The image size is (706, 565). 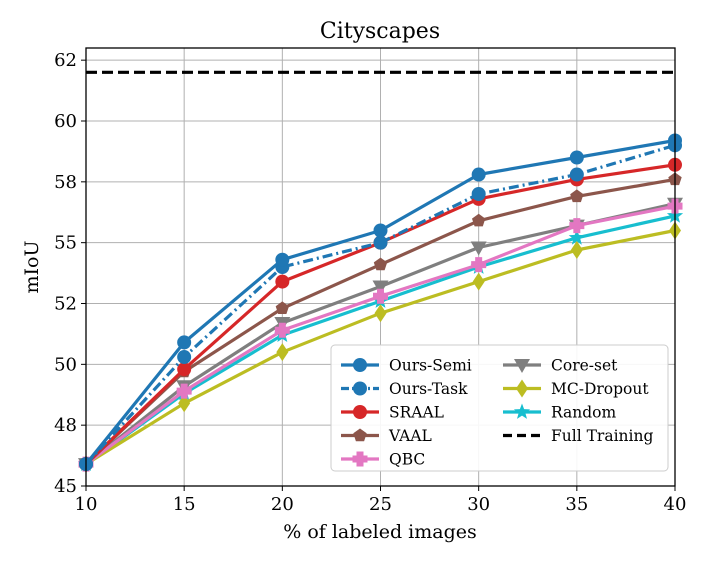 I want to click on legend-label-ours-task: Ours-Task, so click(x=428, y=389).